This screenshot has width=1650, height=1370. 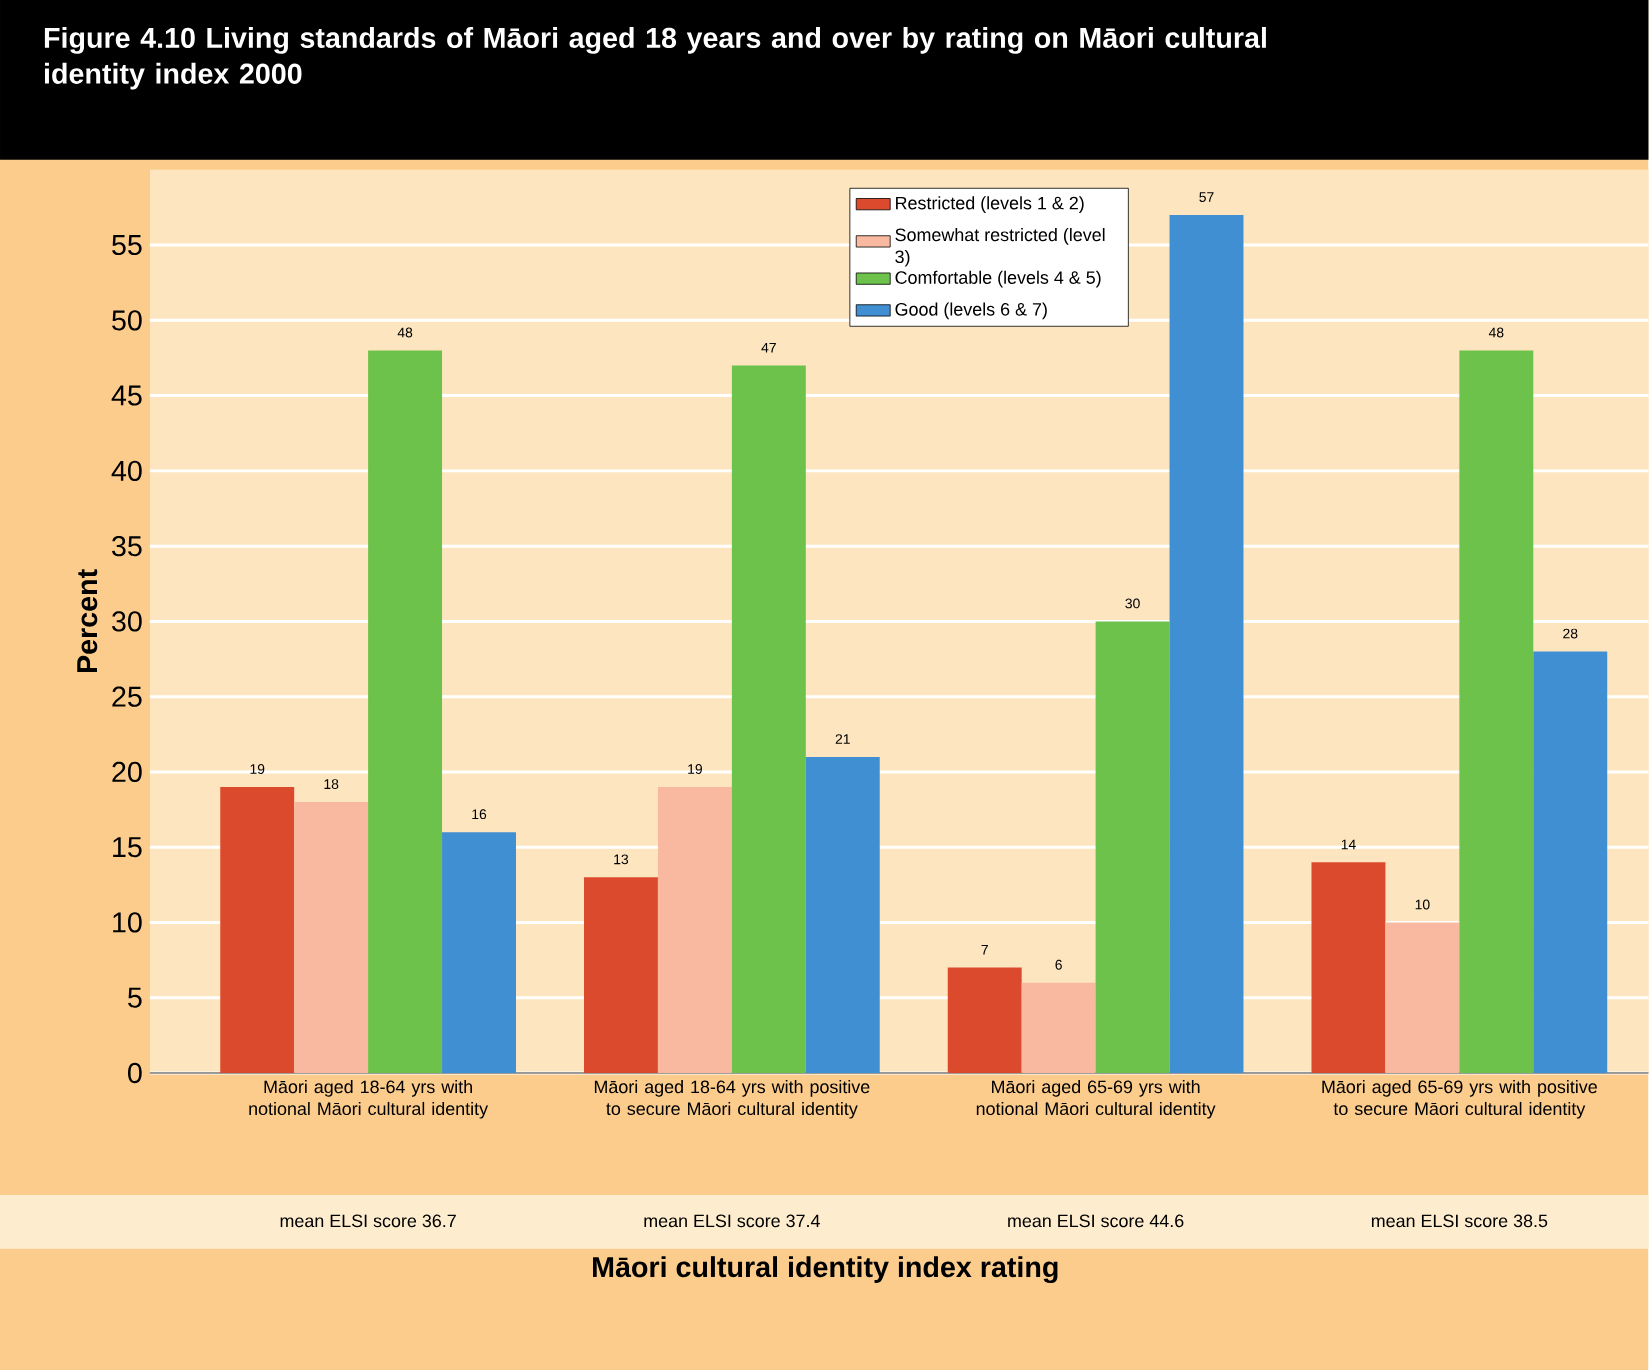 I want to click on y-tick-label: 55, so click(x=127, y=244).